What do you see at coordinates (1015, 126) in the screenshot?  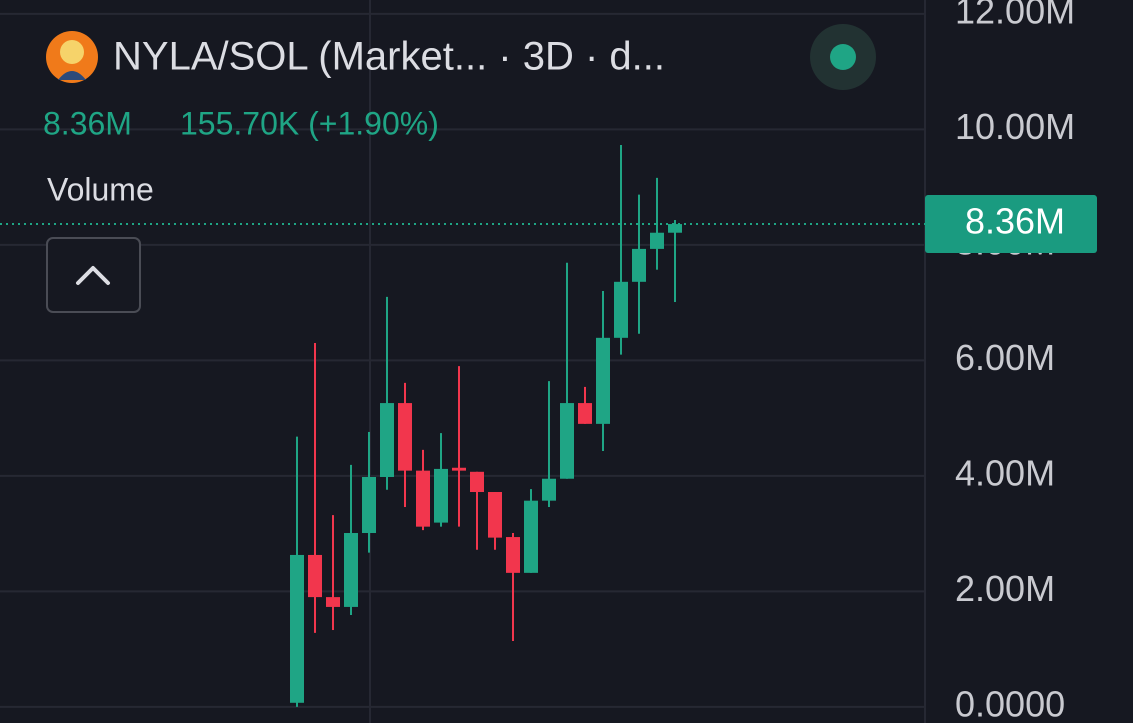 I see `y-tick-label: 10.00M` at bounding box center [1015, 126].